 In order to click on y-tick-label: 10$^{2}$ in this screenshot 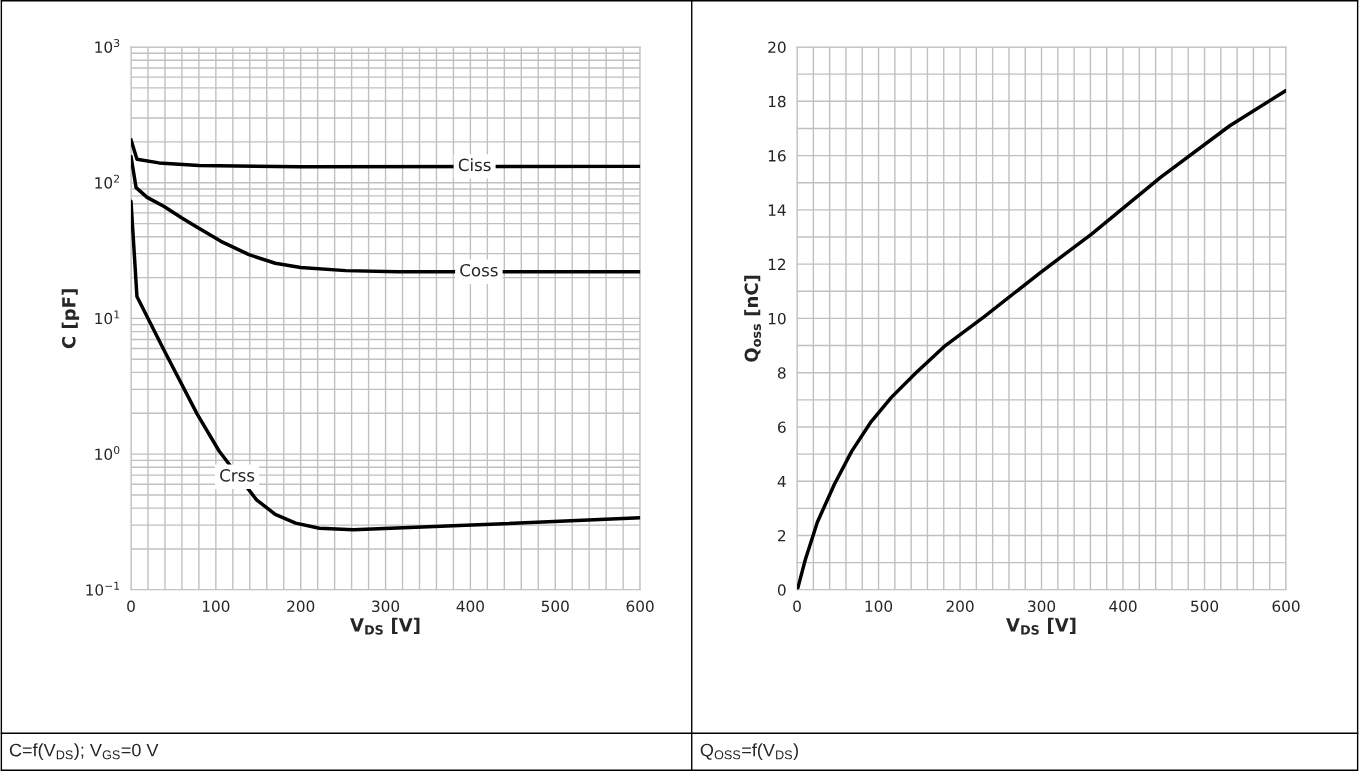, I will do `click(107, 181)`.